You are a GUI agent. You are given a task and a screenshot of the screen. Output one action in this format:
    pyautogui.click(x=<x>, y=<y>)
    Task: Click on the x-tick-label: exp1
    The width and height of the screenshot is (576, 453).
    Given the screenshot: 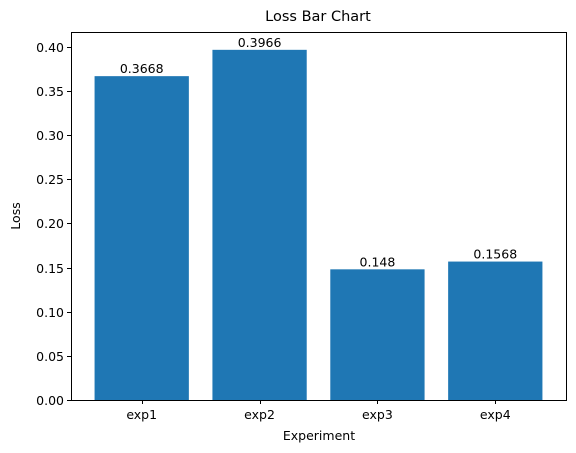 What is the action you would take?
    pyautogui.click(x=141, y=414)
    